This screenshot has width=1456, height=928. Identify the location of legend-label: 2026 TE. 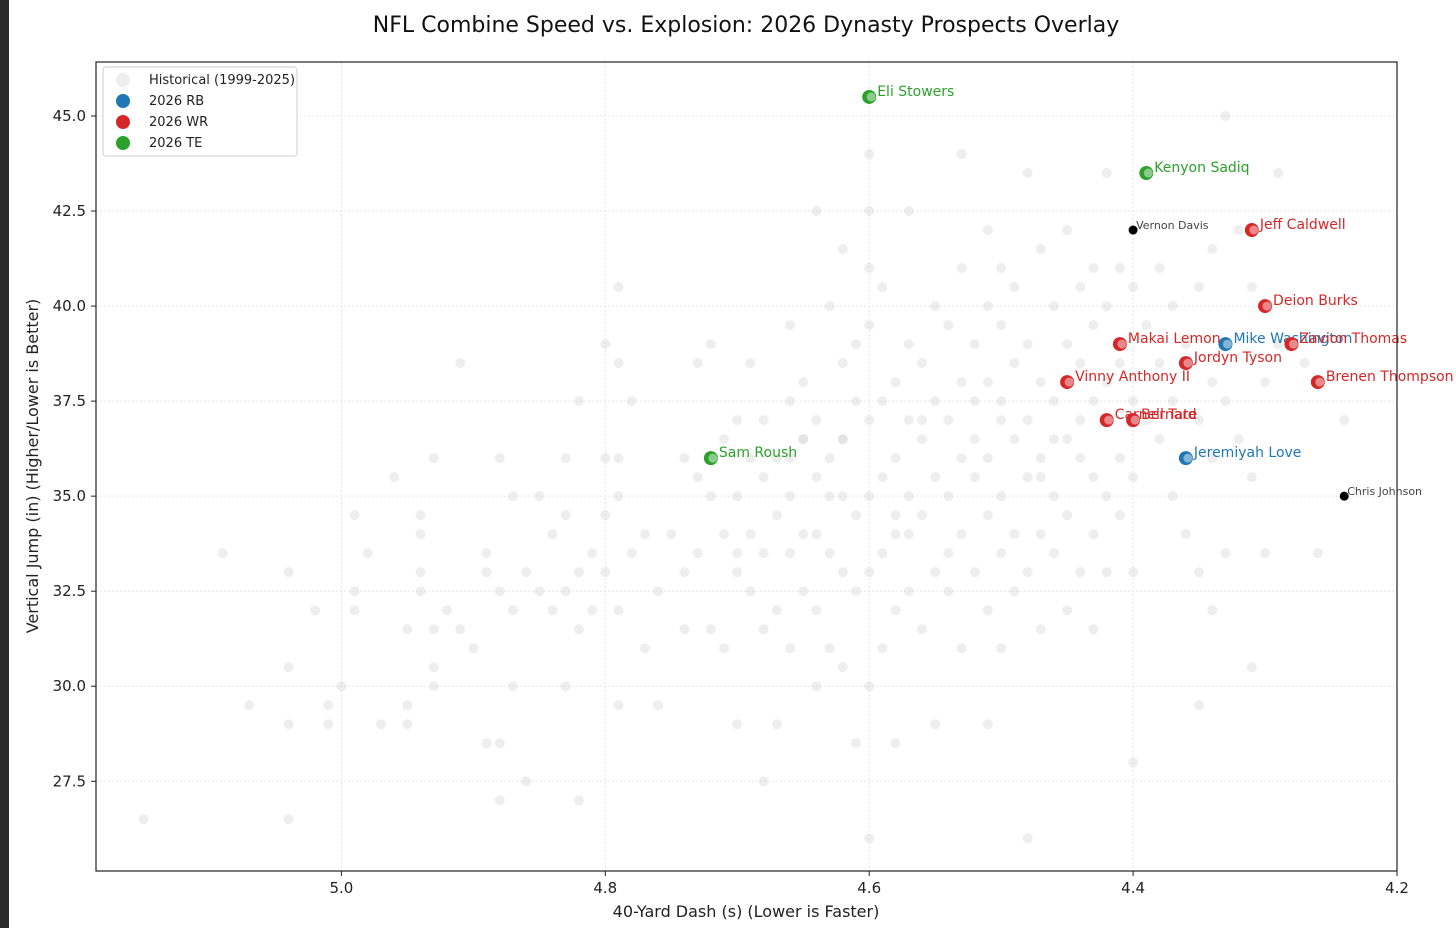
(175, 143).